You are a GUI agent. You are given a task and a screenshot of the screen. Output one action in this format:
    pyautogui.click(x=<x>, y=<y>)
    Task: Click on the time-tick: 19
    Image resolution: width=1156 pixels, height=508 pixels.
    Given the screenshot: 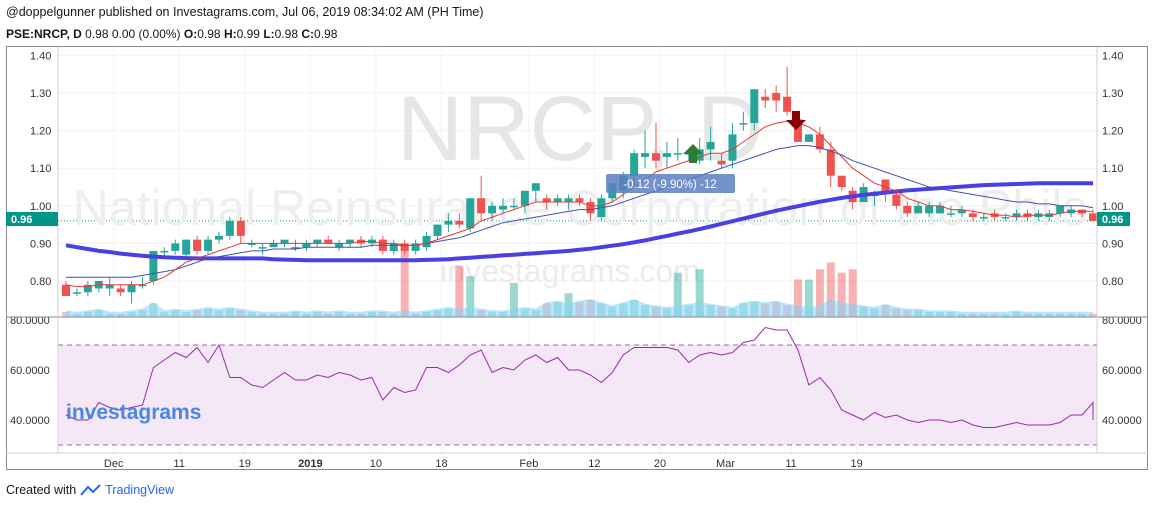 What is the action you would take?
    pyautogui.click(x=245, y=464)
    